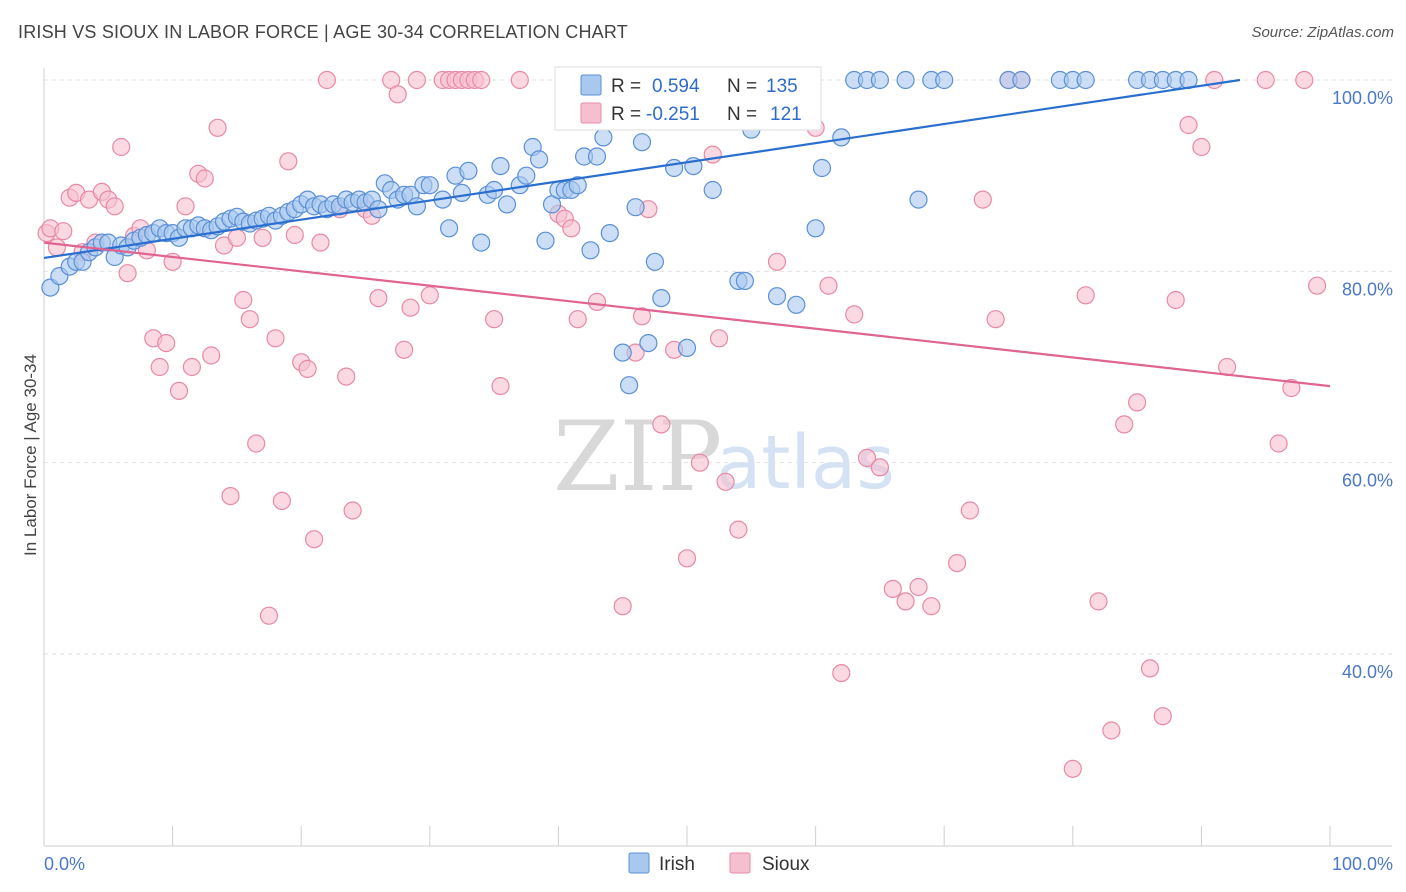  I want to click on stats-sioux-n-value: 121, so click(786, 114).